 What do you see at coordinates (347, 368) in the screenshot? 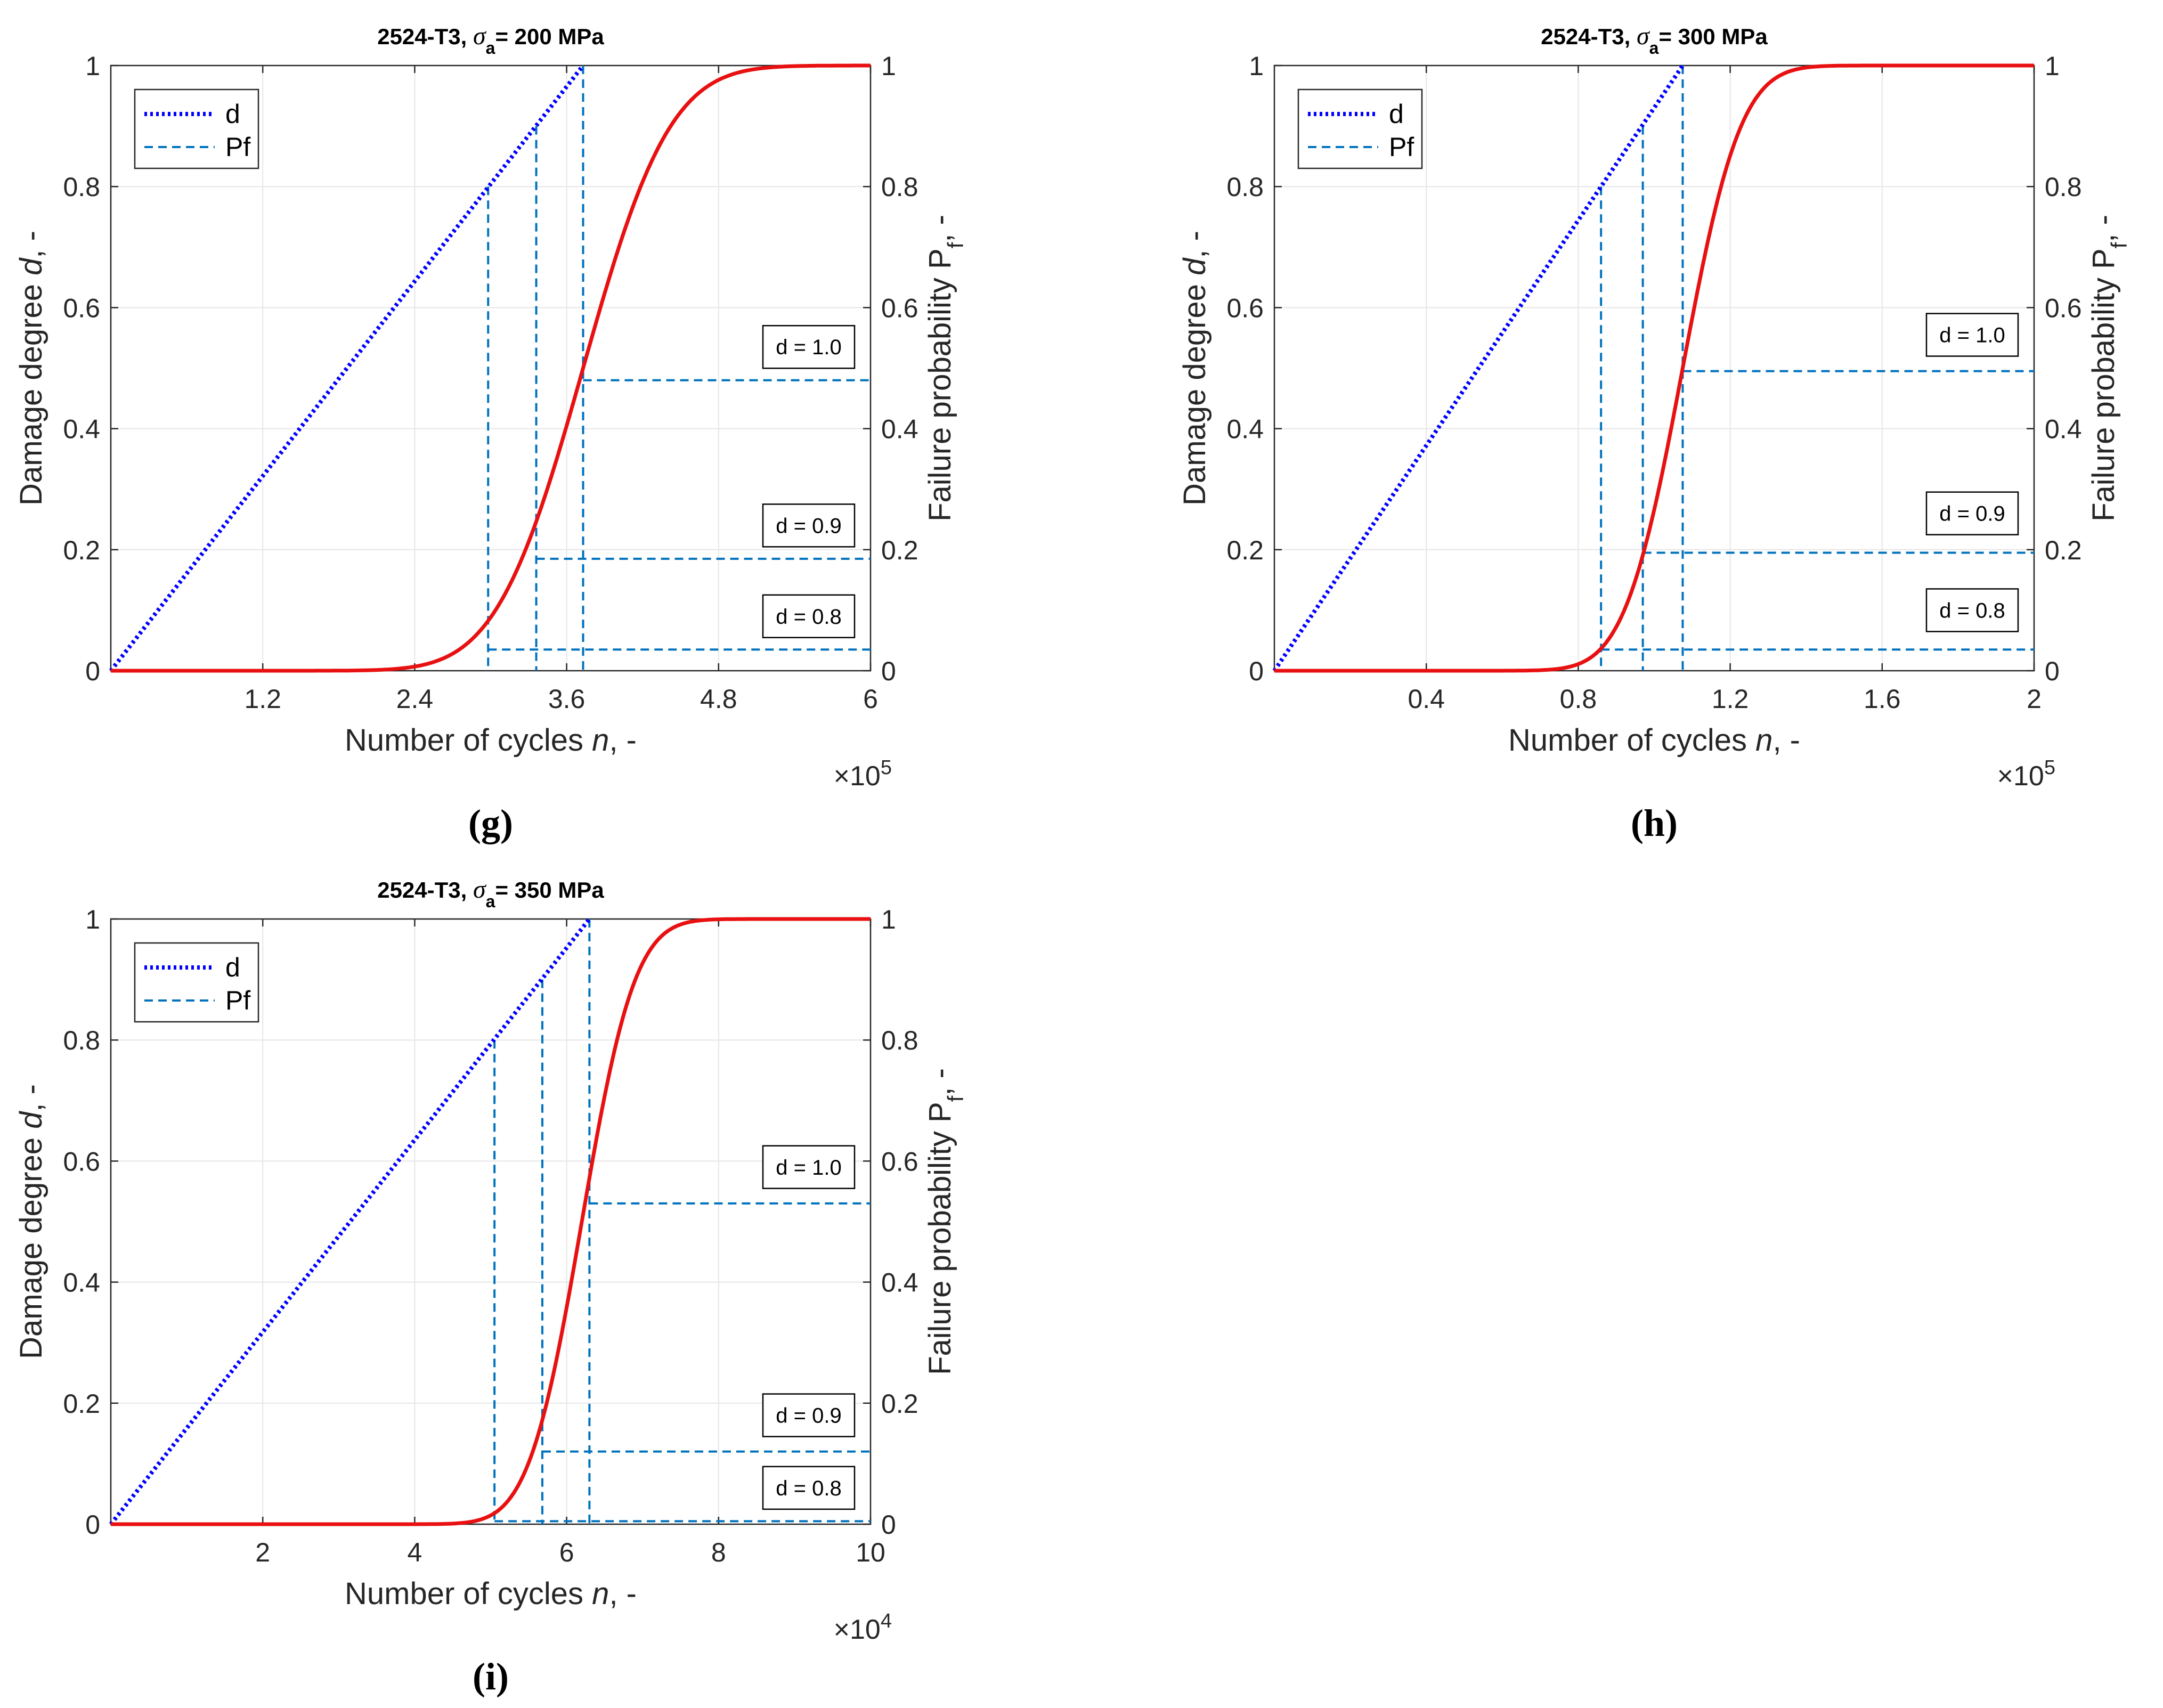
I see `series-d-line` at bounding box center [347, 368].